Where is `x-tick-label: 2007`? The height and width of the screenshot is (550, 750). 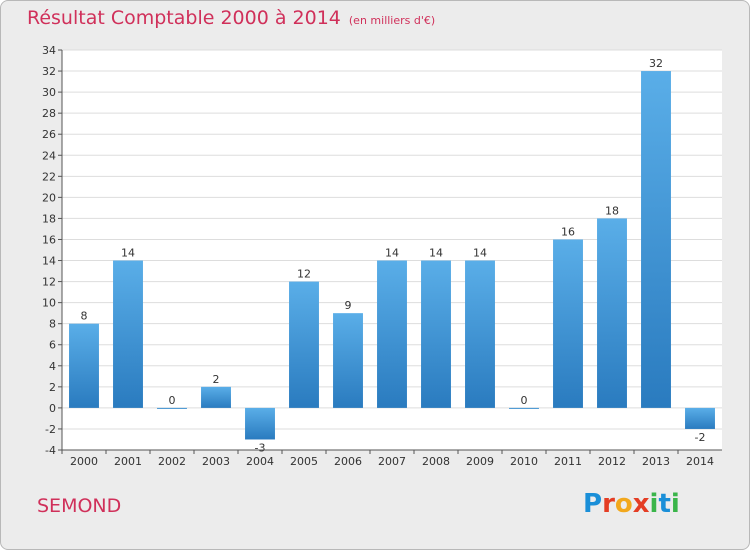
x-tick-label: 2007 is located at coordinates (392, 461).